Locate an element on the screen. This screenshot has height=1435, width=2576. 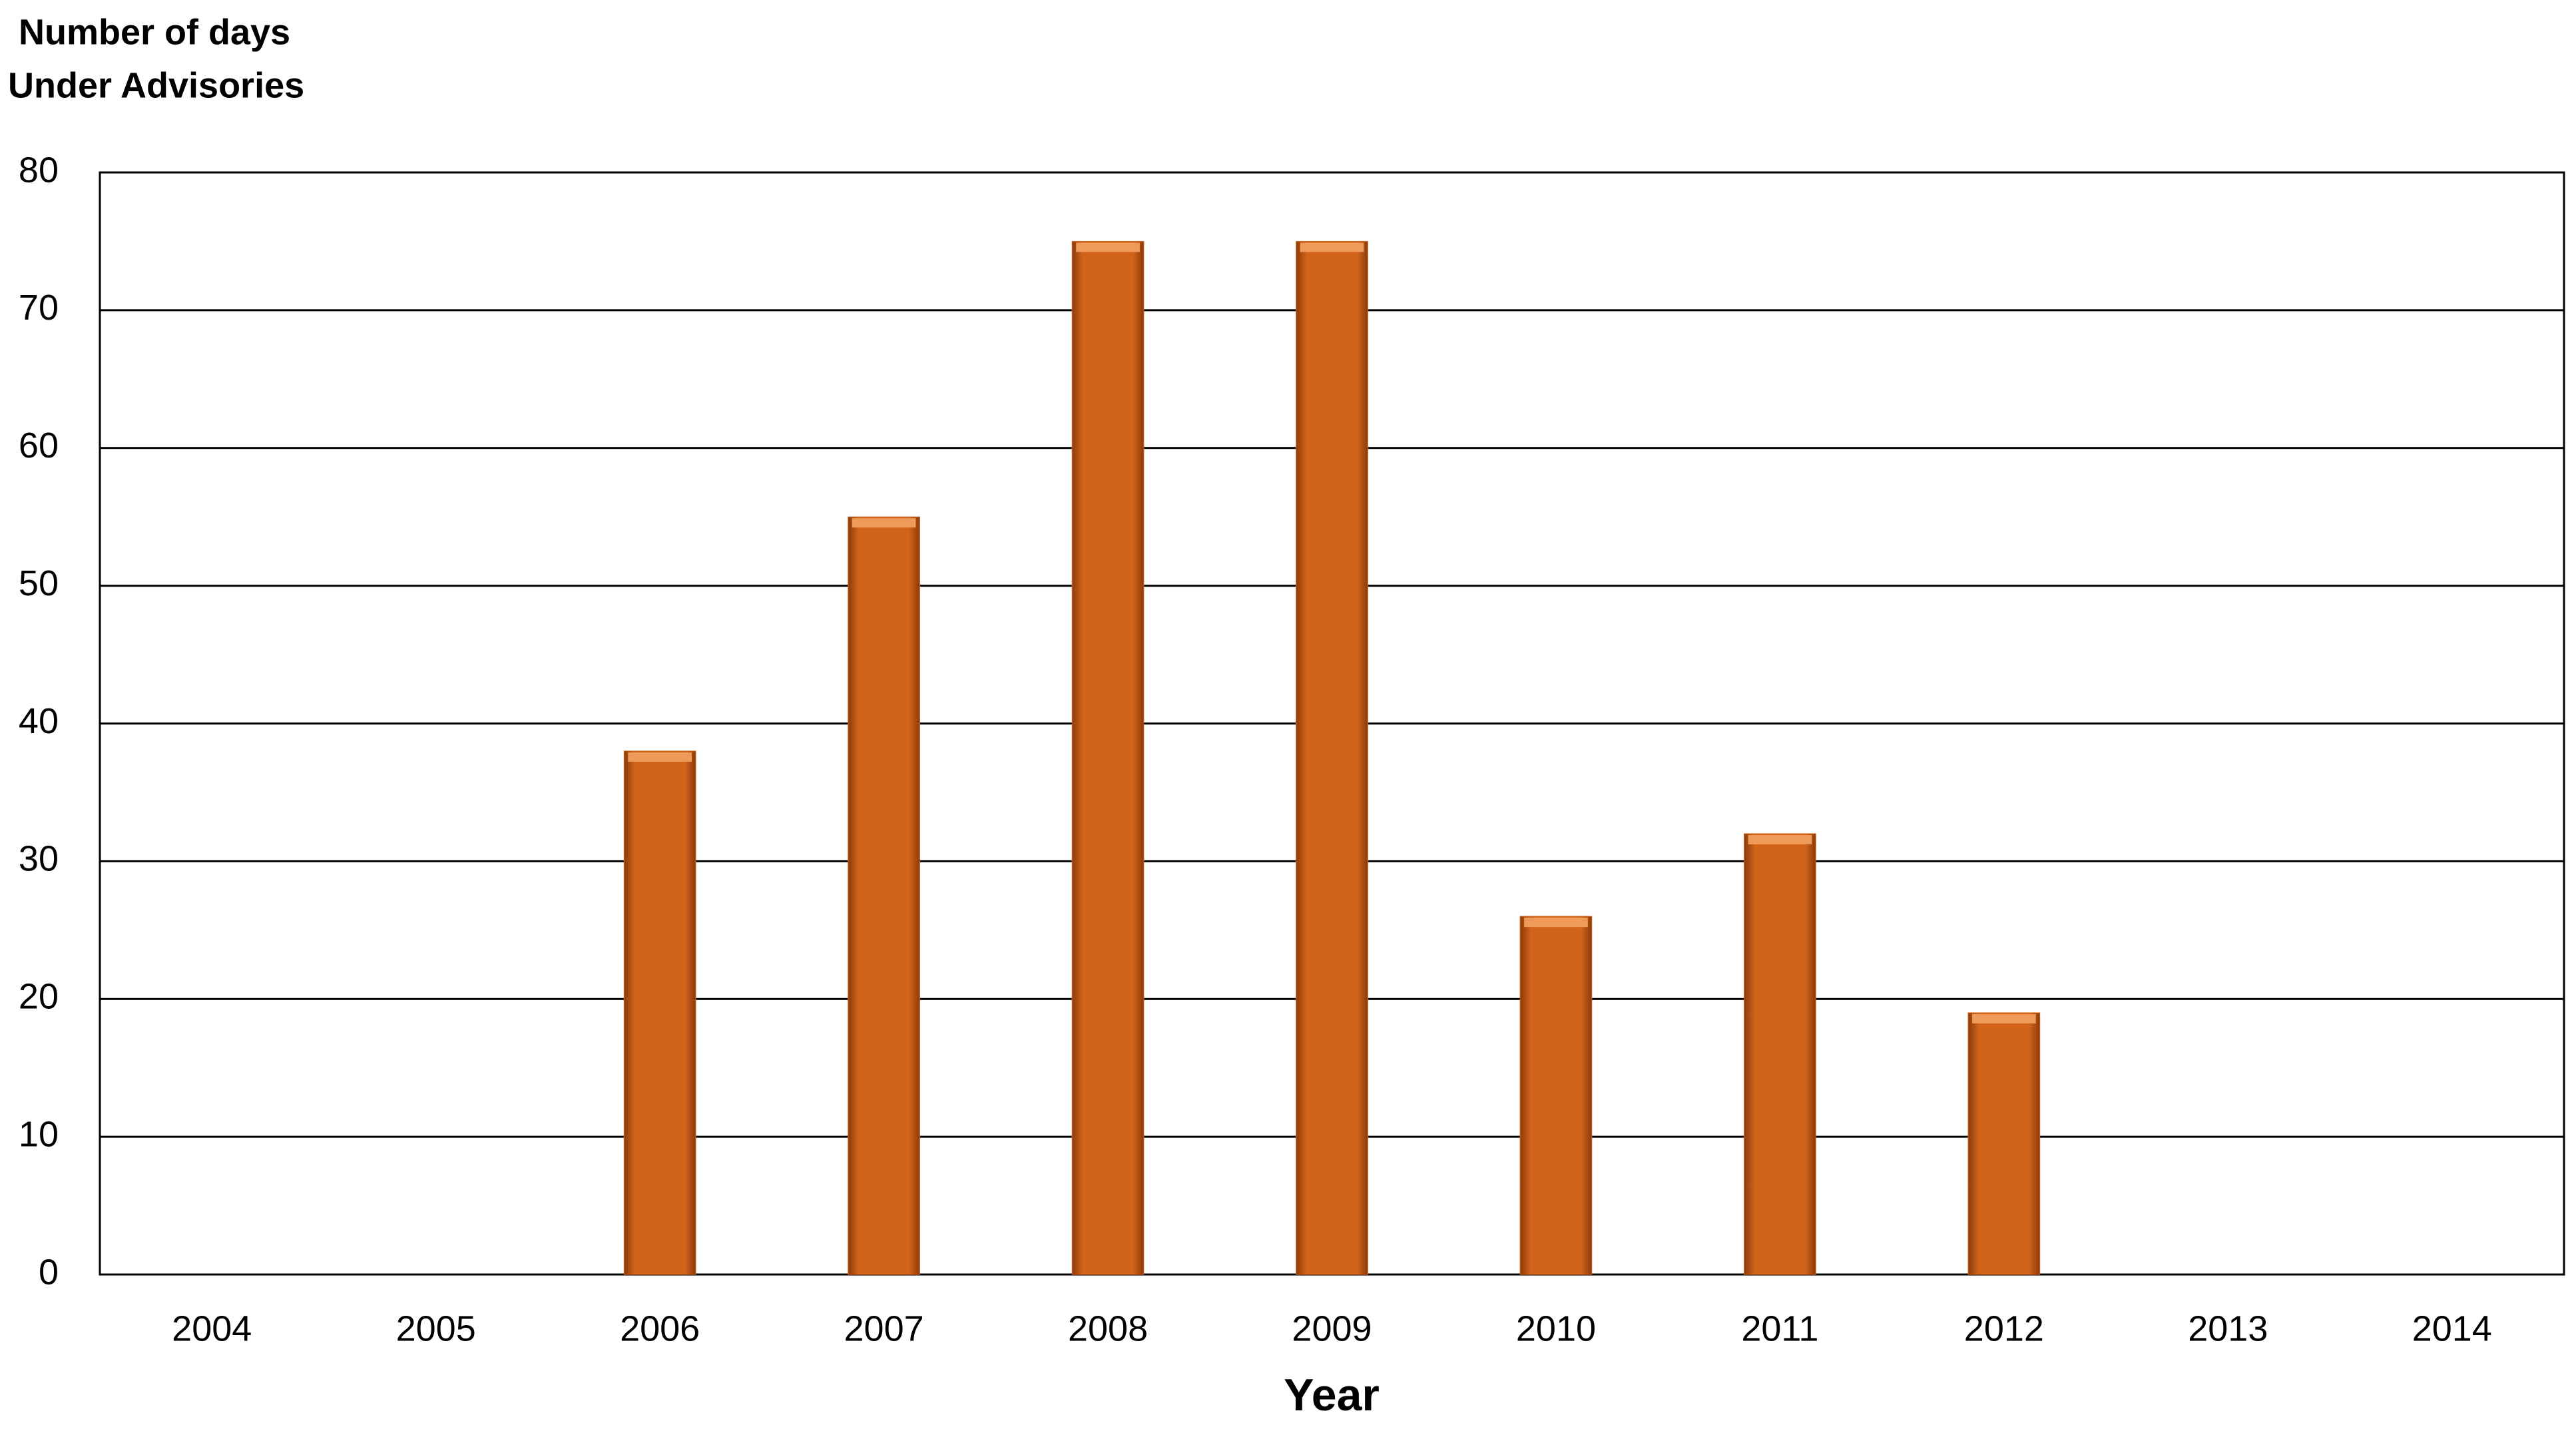
x-axis-title: Year is located at coordinates (1332, 1395).